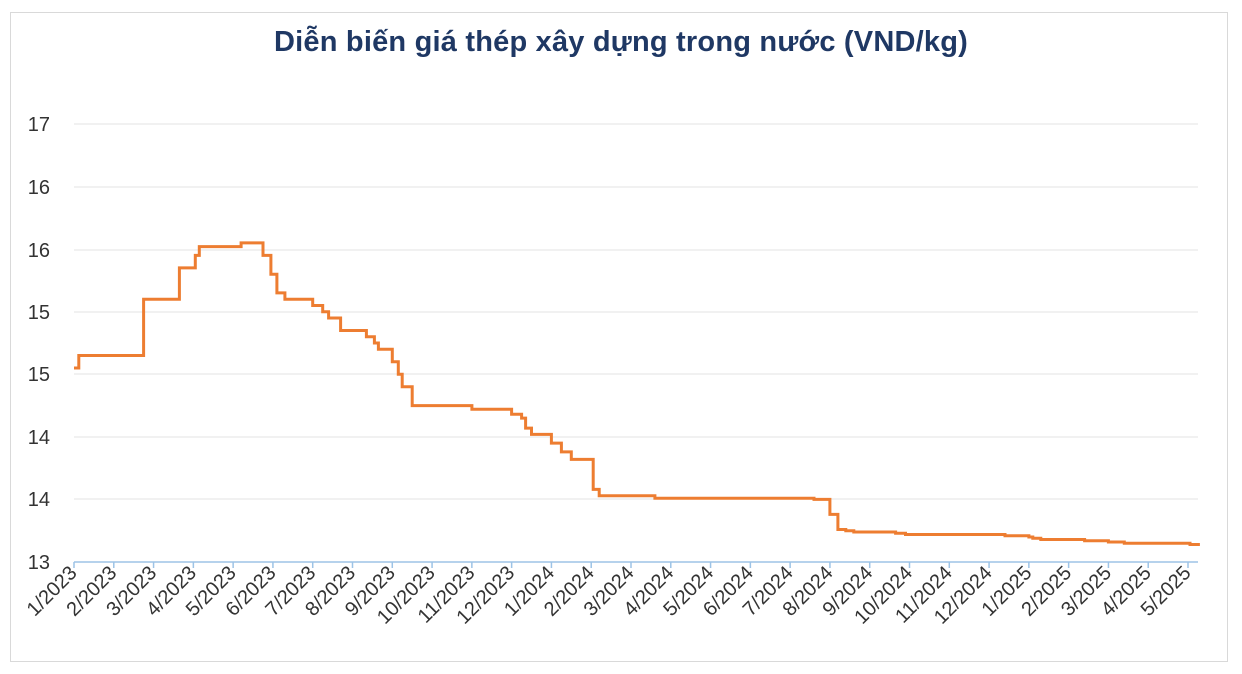  Describe the element at coordinates (39, 344) in the screenshot. I see `y-axis-ticks: 13 14 14 15 15 16 16 17` at that location.